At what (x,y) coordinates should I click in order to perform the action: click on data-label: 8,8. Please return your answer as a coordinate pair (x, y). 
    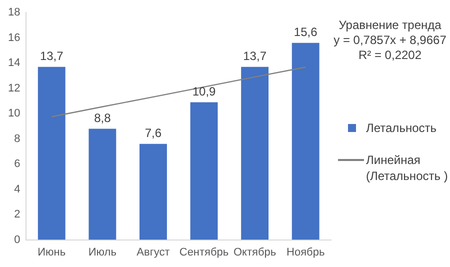
    Looking at the image, I should click on (103, 118).